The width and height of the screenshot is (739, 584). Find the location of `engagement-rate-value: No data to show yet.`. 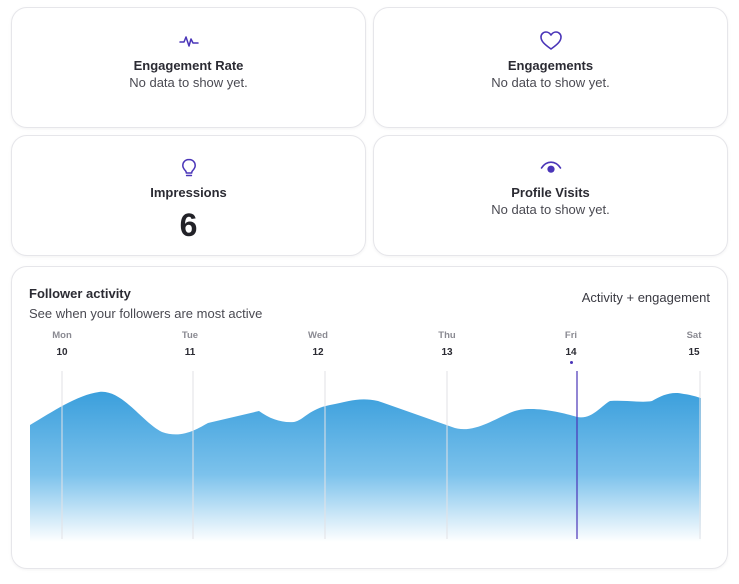

engagement-rate-value: No data to show yet. is located at coordinates (188, 82).